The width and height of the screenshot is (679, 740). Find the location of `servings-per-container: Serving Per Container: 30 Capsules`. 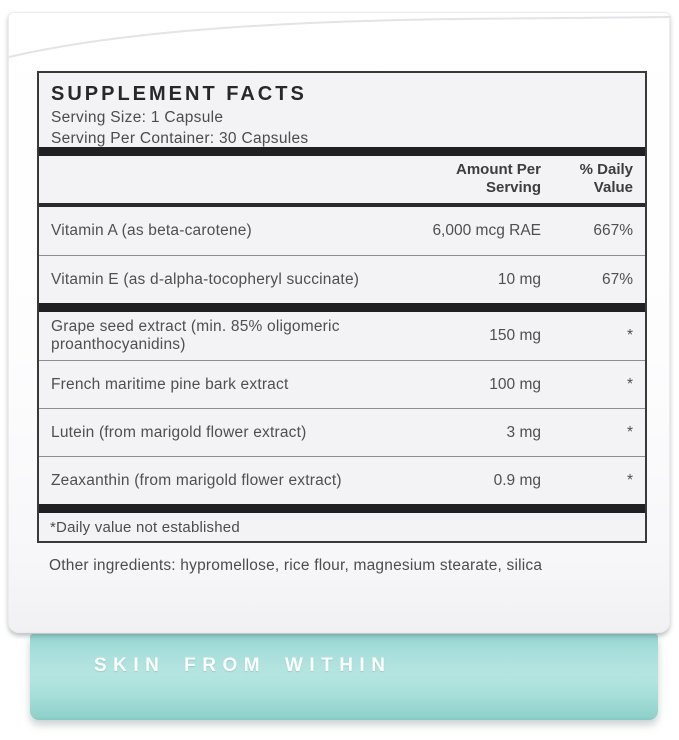

servings-per-container: Serving Per Container: 30 Capsules is located at coordinates (180, 138).